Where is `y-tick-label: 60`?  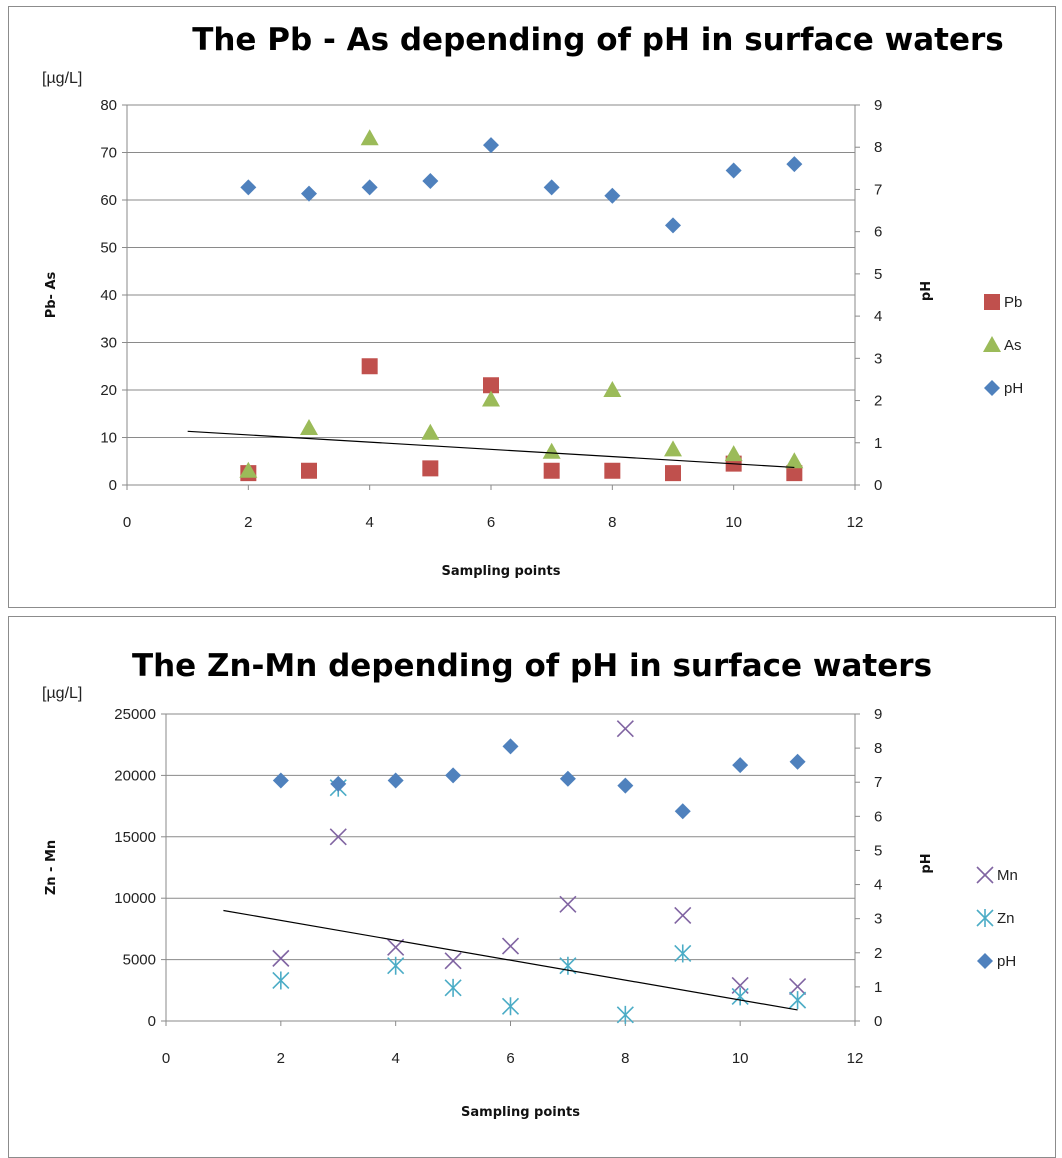 y-tick-label: 60 is located at coordinates (108, 200).